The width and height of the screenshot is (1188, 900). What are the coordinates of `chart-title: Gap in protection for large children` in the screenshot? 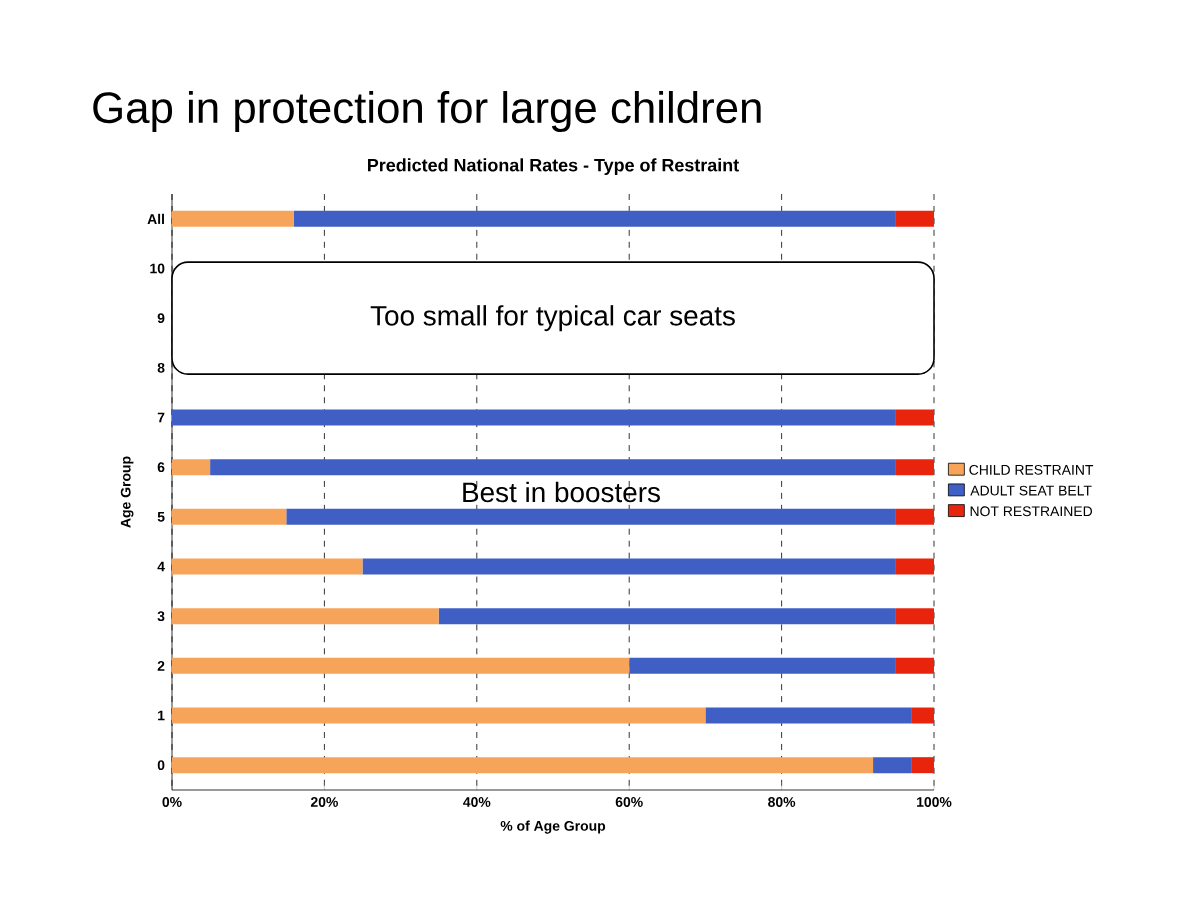 It's located at (427, 111).